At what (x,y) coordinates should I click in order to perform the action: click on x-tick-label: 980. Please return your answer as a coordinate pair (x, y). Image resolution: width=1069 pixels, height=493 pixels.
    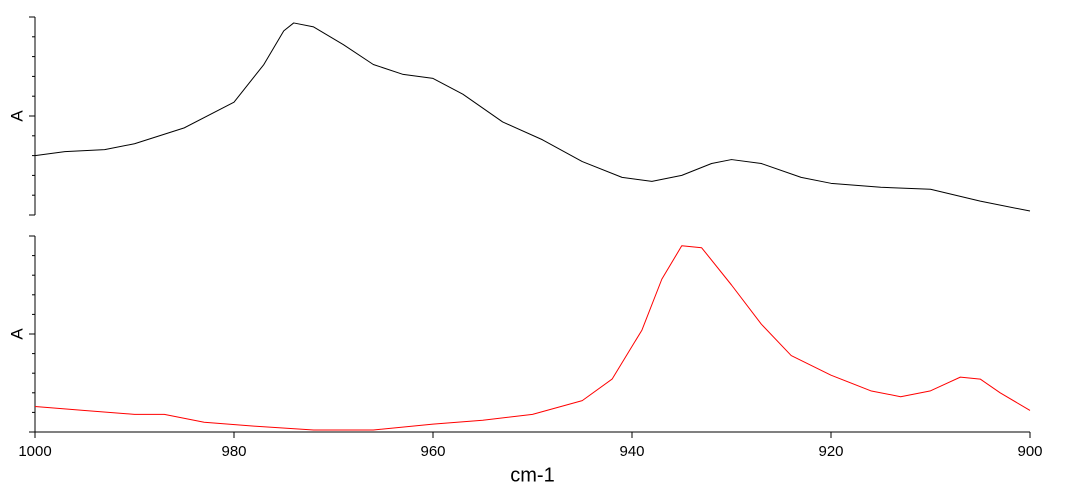
    Looking at the image, I should click on (233, 451).